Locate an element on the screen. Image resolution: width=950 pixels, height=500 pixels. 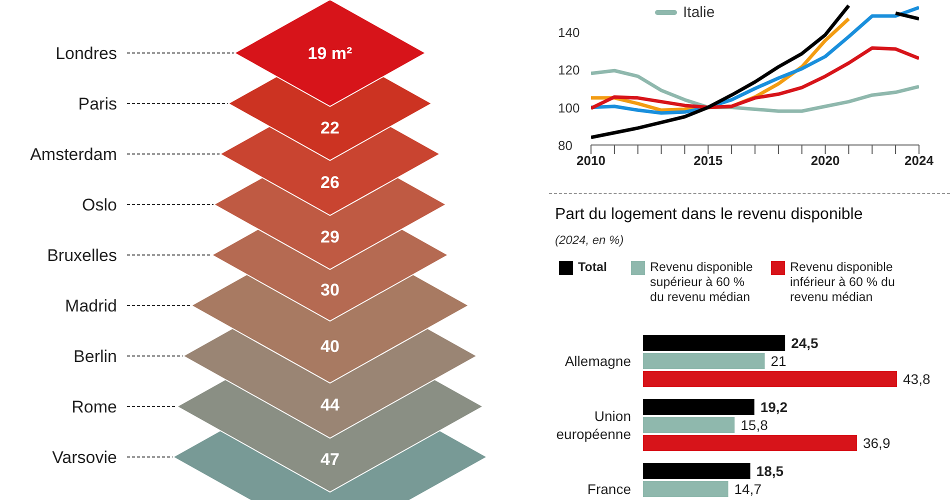
category-label: Bruxelles is located at coordinates (82, 255).